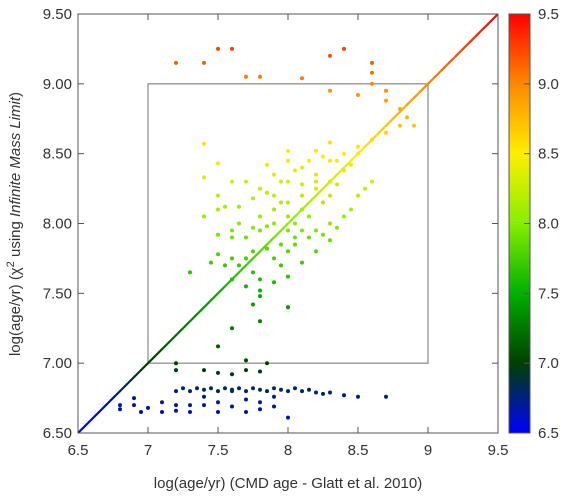 The image size is (570, 499). What do you see at coordinates (428, 450) in the screenshot?
I see `x-tick-label: 9` at bounding box center [428, 450].